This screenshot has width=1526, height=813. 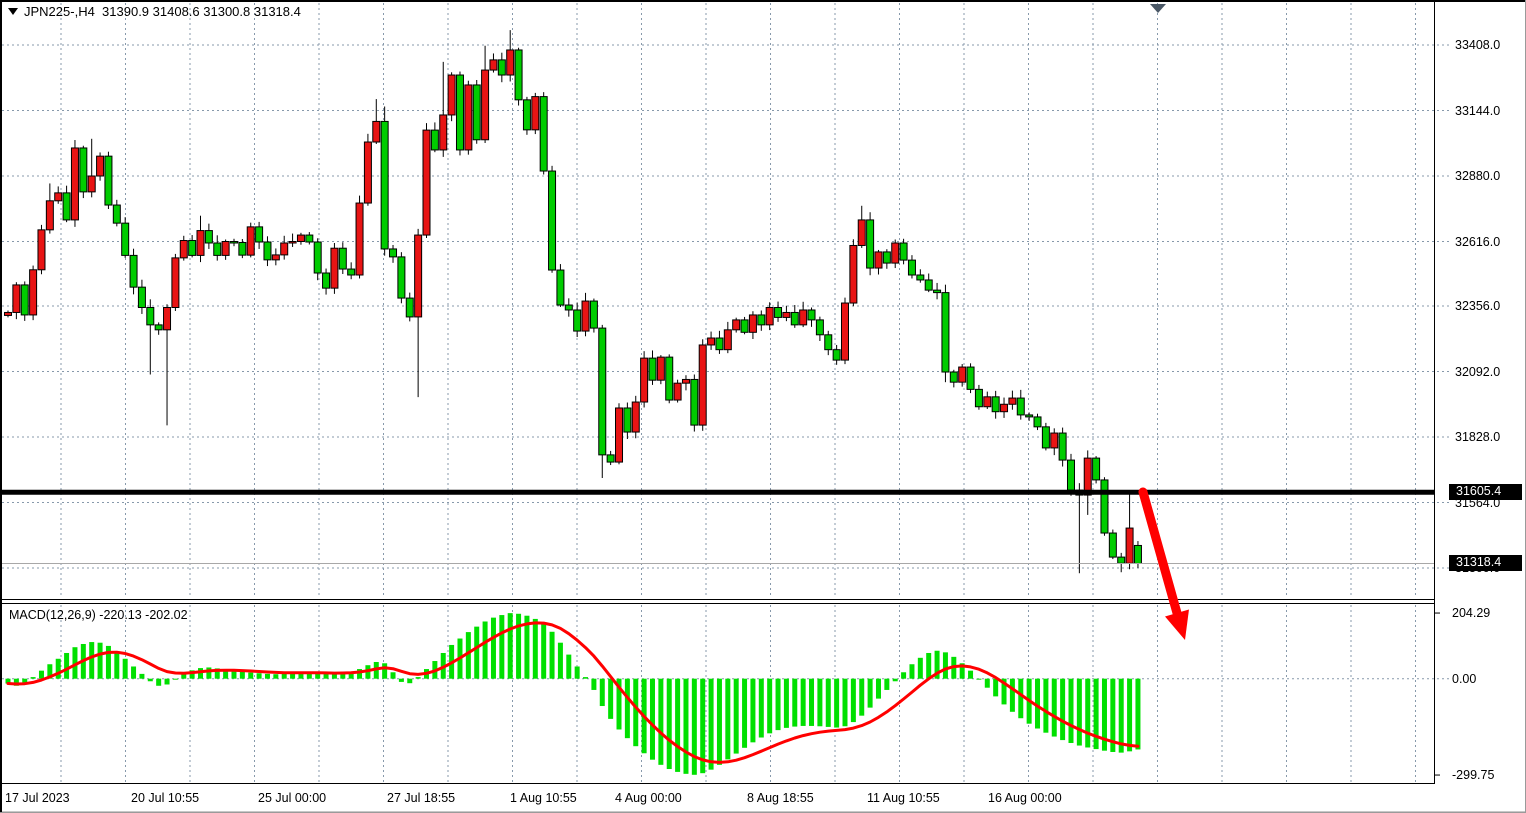 What do you see at coordinates (1478, 110) in the screenshot?
I see `price-axis-label: 33144.0` at bounding box center [1478, 110].